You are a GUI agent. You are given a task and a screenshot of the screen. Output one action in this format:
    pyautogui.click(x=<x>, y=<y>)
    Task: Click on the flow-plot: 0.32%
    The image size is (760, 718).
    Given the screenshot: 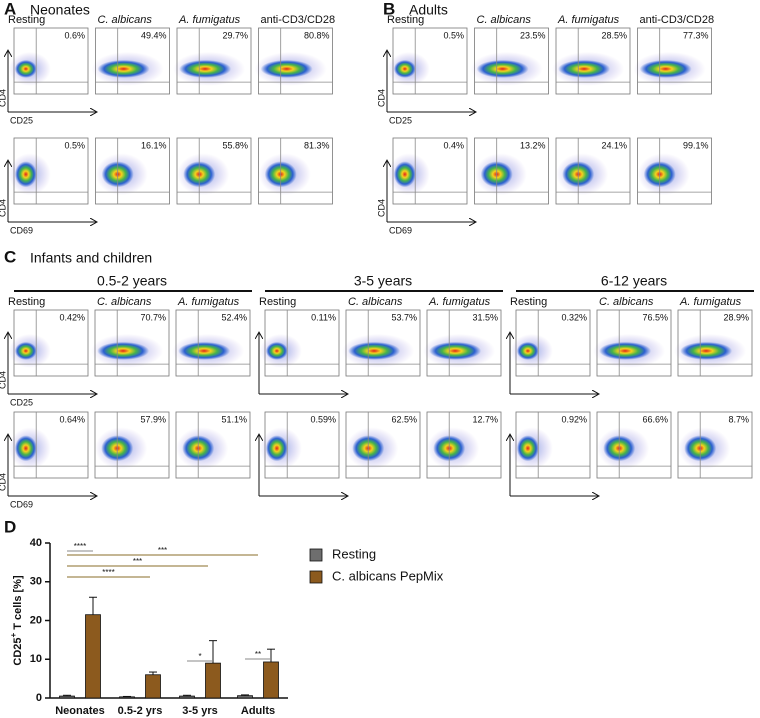 What is the action you would take?
    pyautogui.click(x=550, y=343)
    